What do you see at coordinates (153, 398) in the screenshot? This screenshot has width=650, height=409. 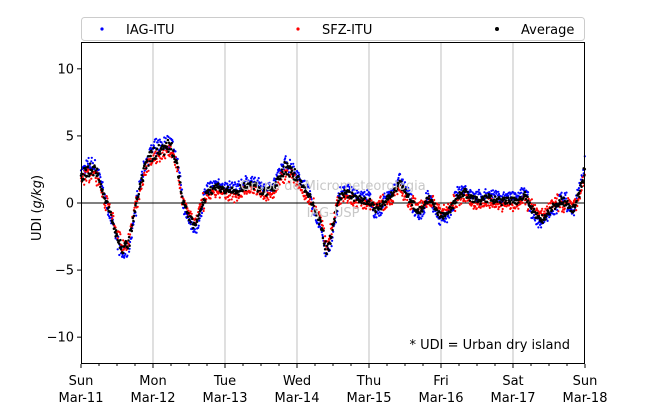 I see `x-tick-date: Mar-12` at bounding box center [153, 398].